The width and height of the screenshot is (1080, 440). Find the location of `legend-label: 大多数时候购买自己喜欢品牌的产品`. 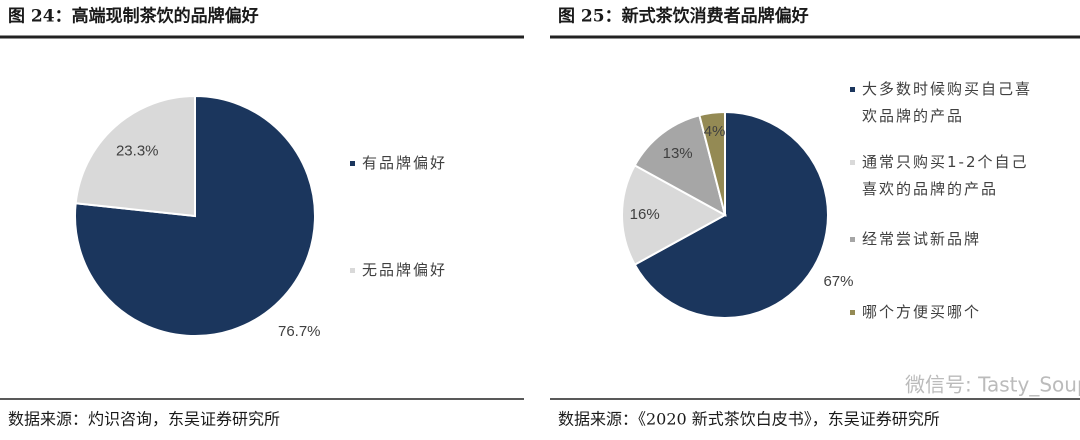

legend-label: 大多数时候购买自己喜欢品牌的产品 is located at coordinates (947, 102).